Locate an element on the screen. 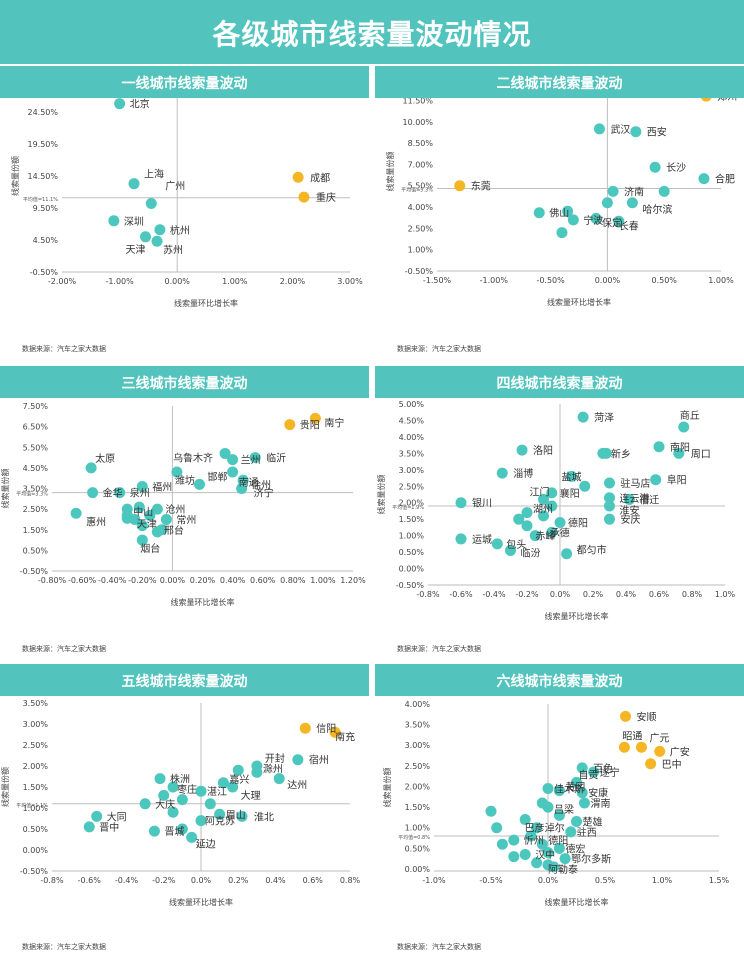  chart-header: 五线城市线索量波动 is located at coordinates (184, 680).